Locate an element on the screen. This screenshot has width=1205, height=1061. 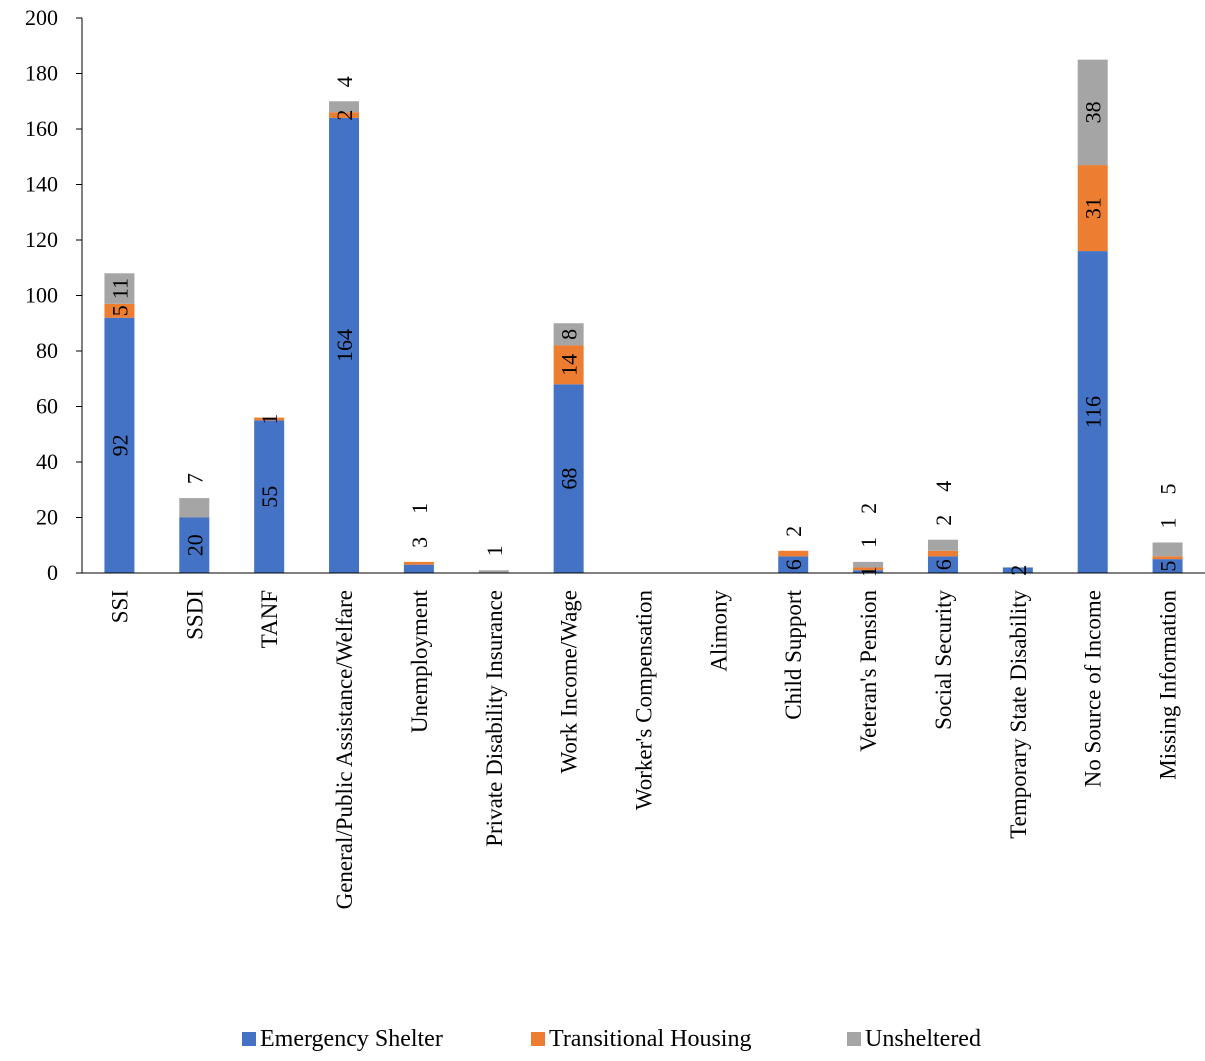
bar-no-source-of-income-emergency-shelter is located at coordinates (1092, 412).